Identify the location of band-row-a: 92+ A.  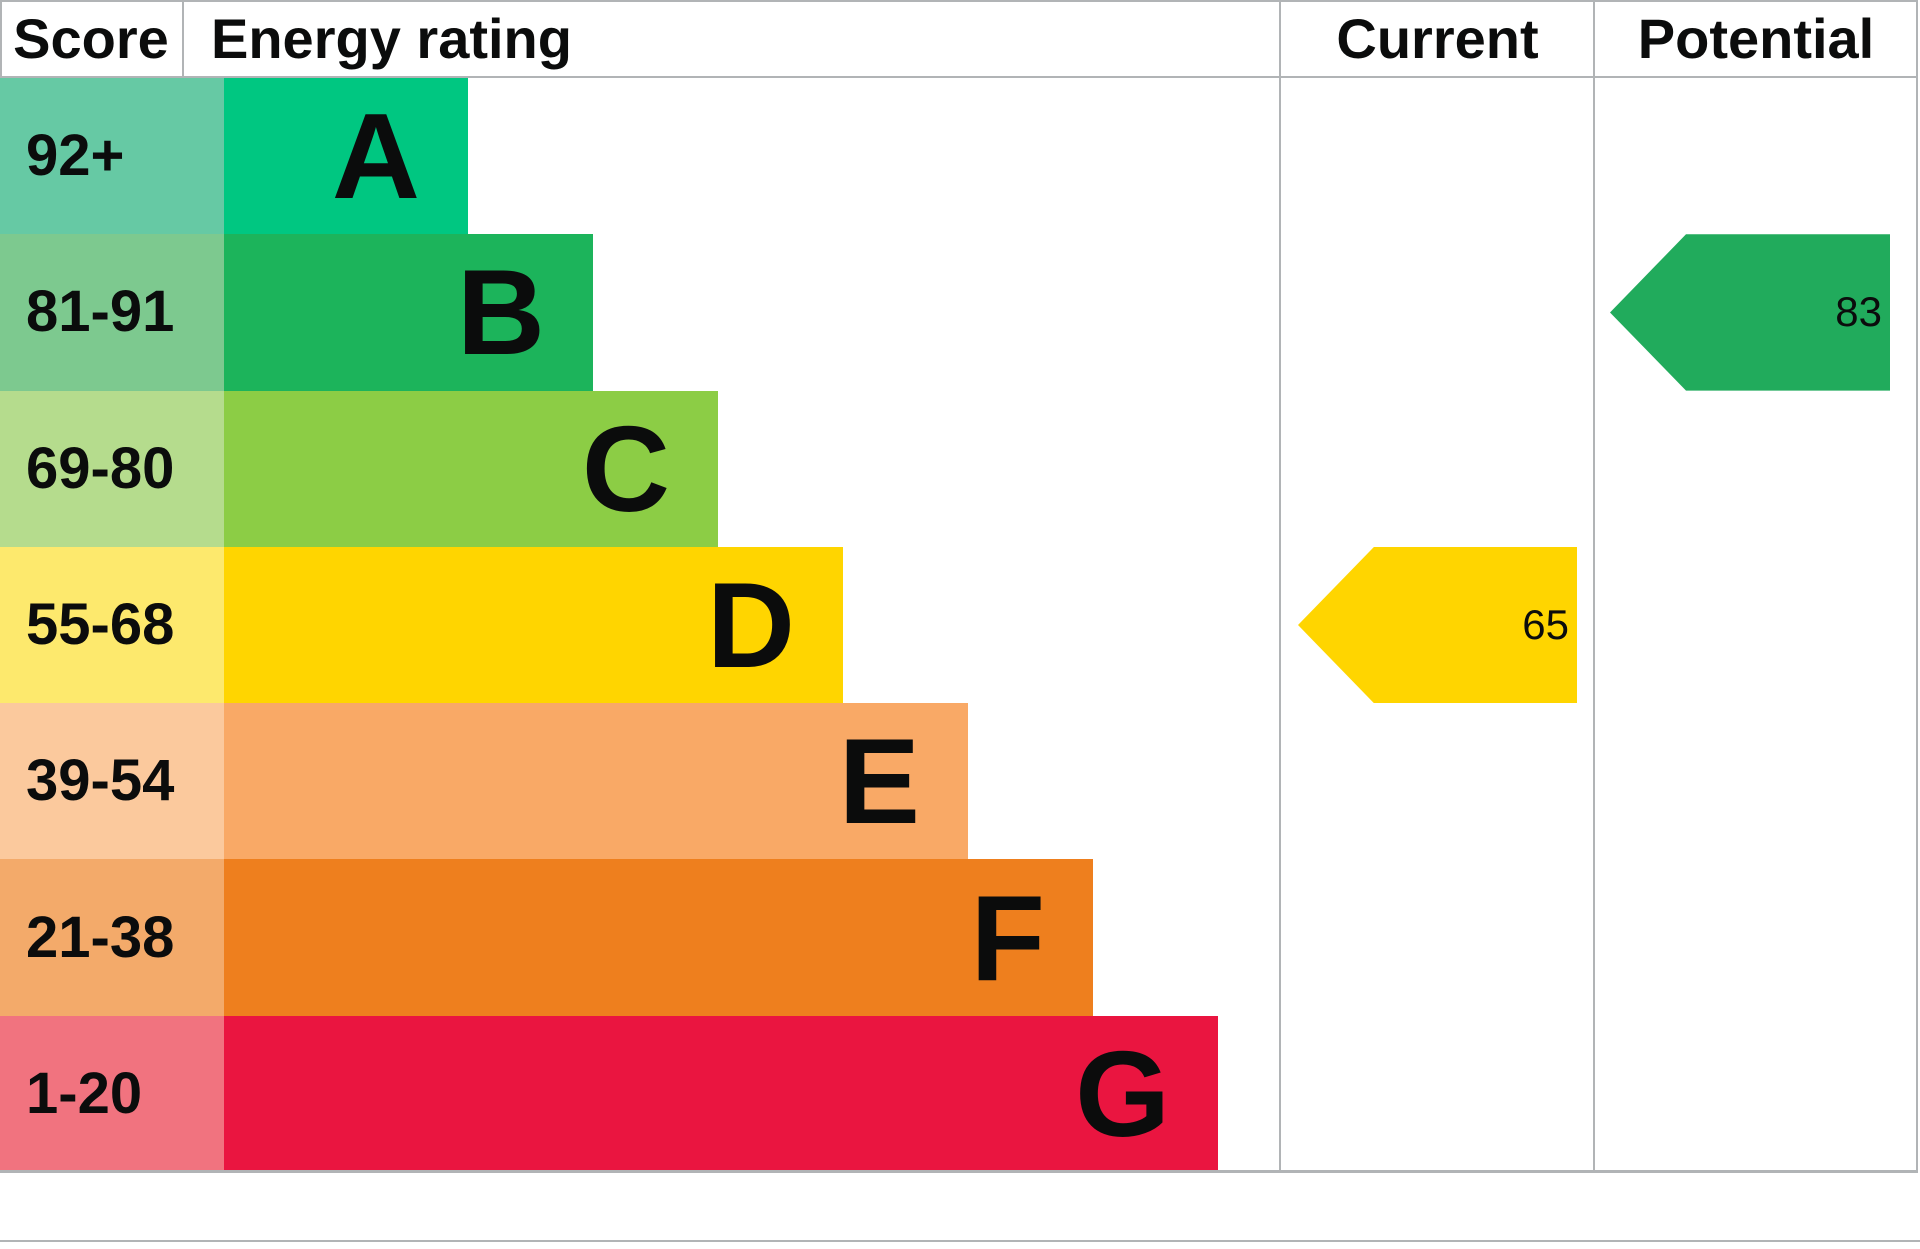
(640, 156).